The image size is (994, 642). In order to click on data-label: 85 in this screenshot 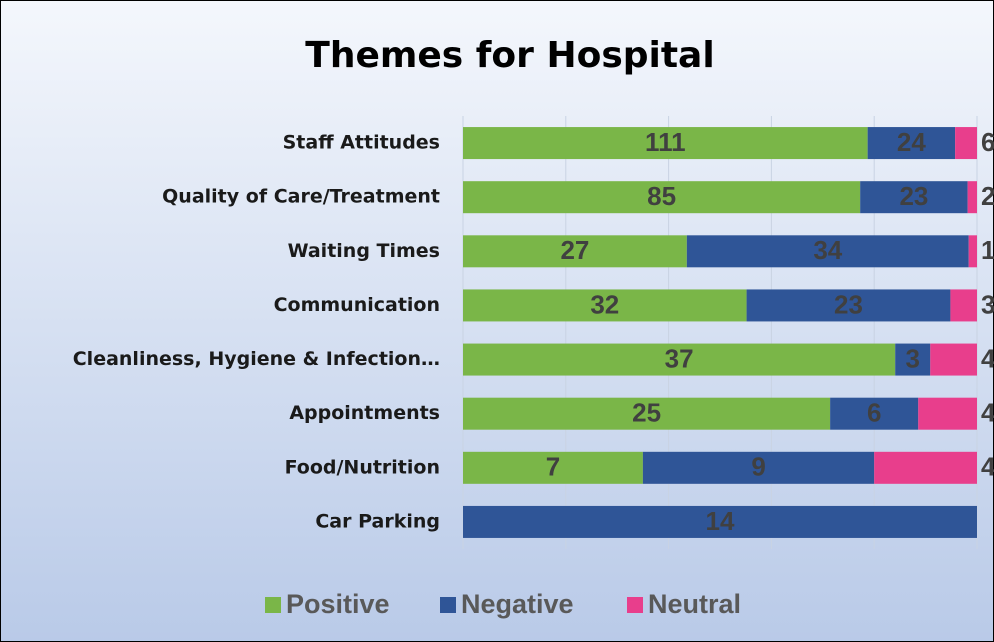, I will do `click(661, 196)`.